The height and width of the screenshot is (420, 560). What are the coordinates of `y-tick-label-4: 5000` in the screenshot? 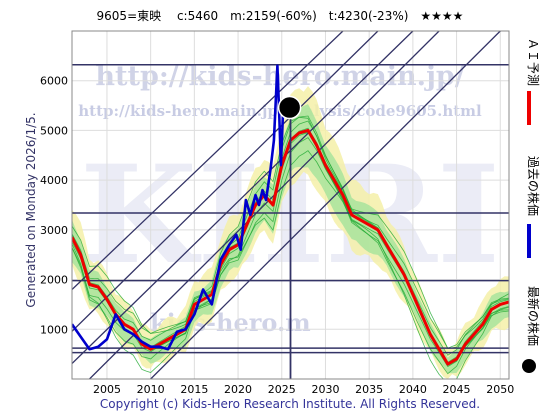 It's located at (54, 130).